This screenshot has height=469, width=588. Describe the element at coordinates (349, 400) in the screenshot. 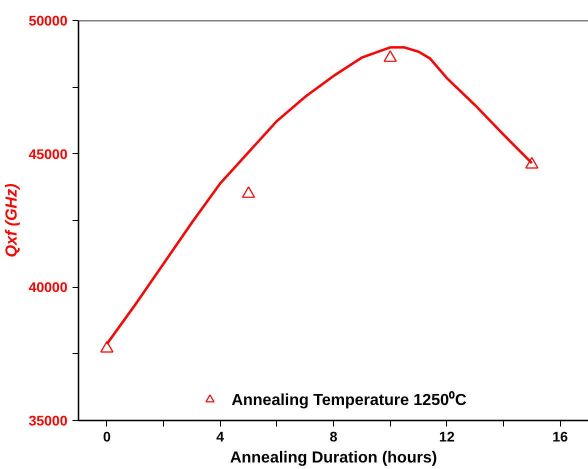

I see `legend-label: Annealing Temperature 1250⁰C` at that location.